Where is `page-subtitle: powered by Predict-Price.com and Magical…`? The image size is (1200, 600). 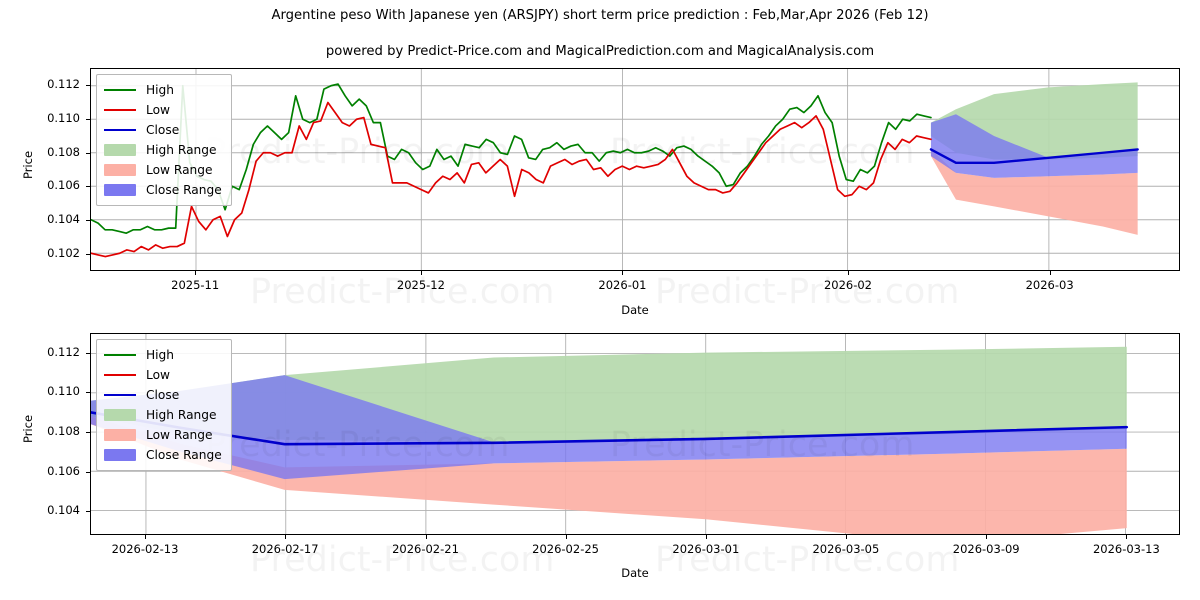 page-subtitle: powered by Predict-Price.com and Magical… is located at coordinates (600, 51).